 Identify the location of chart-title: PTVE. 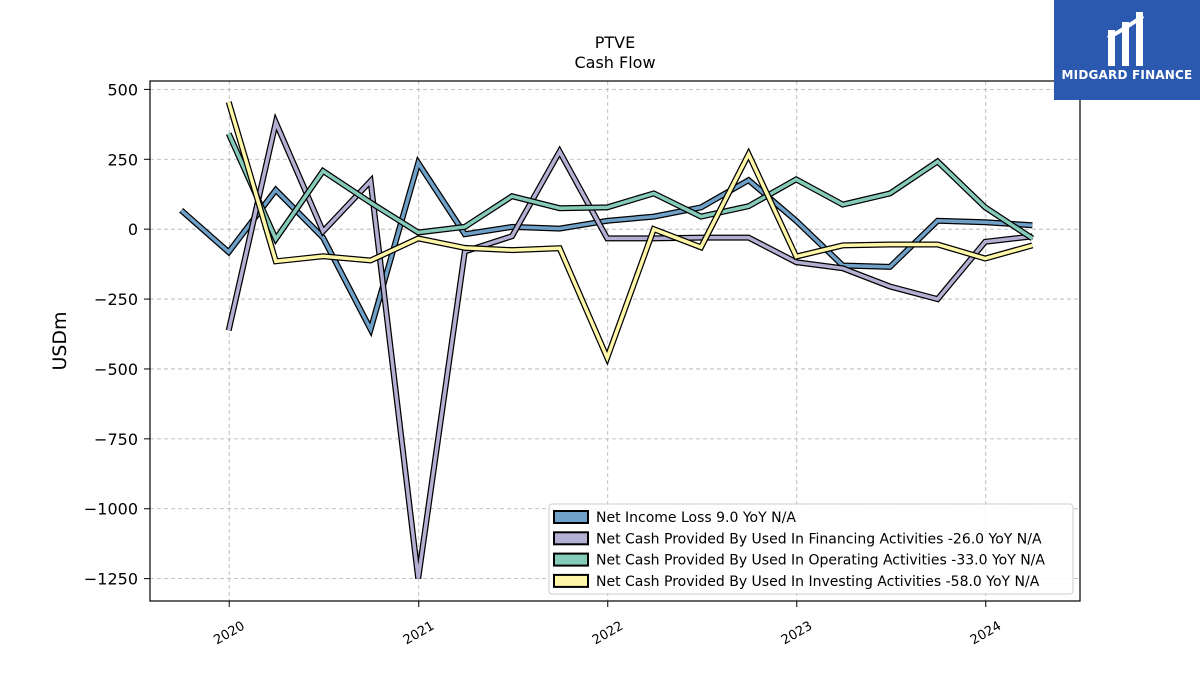
(615, 42).